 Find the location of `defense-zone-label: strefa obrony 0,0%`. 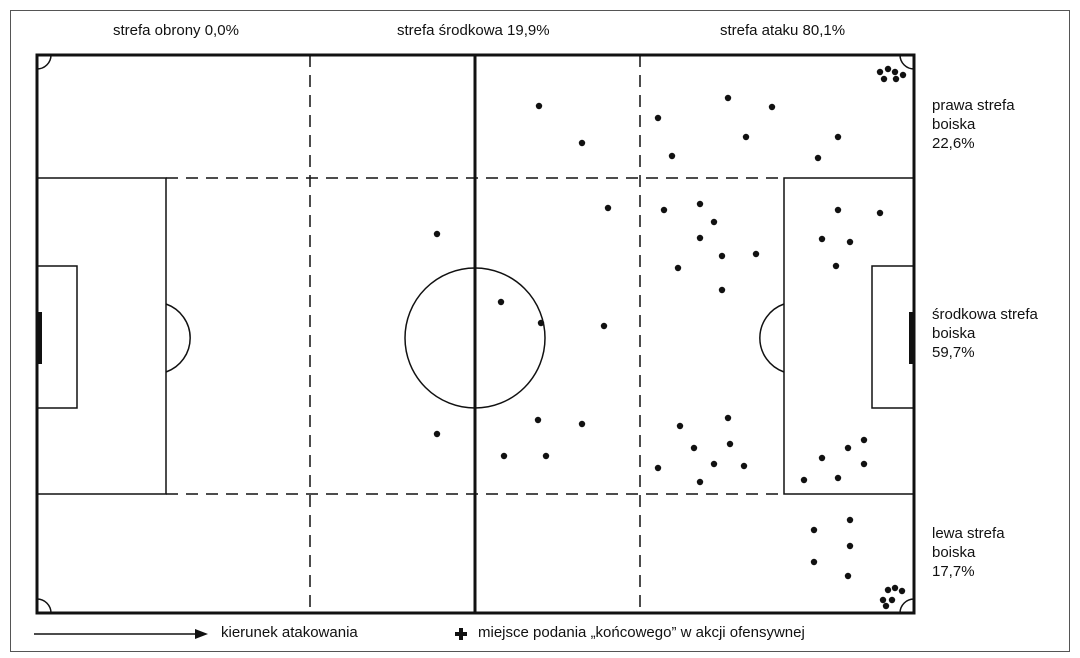

defense-zone-label: strefa obrony 0,0% is located at coordinates (176, 30).